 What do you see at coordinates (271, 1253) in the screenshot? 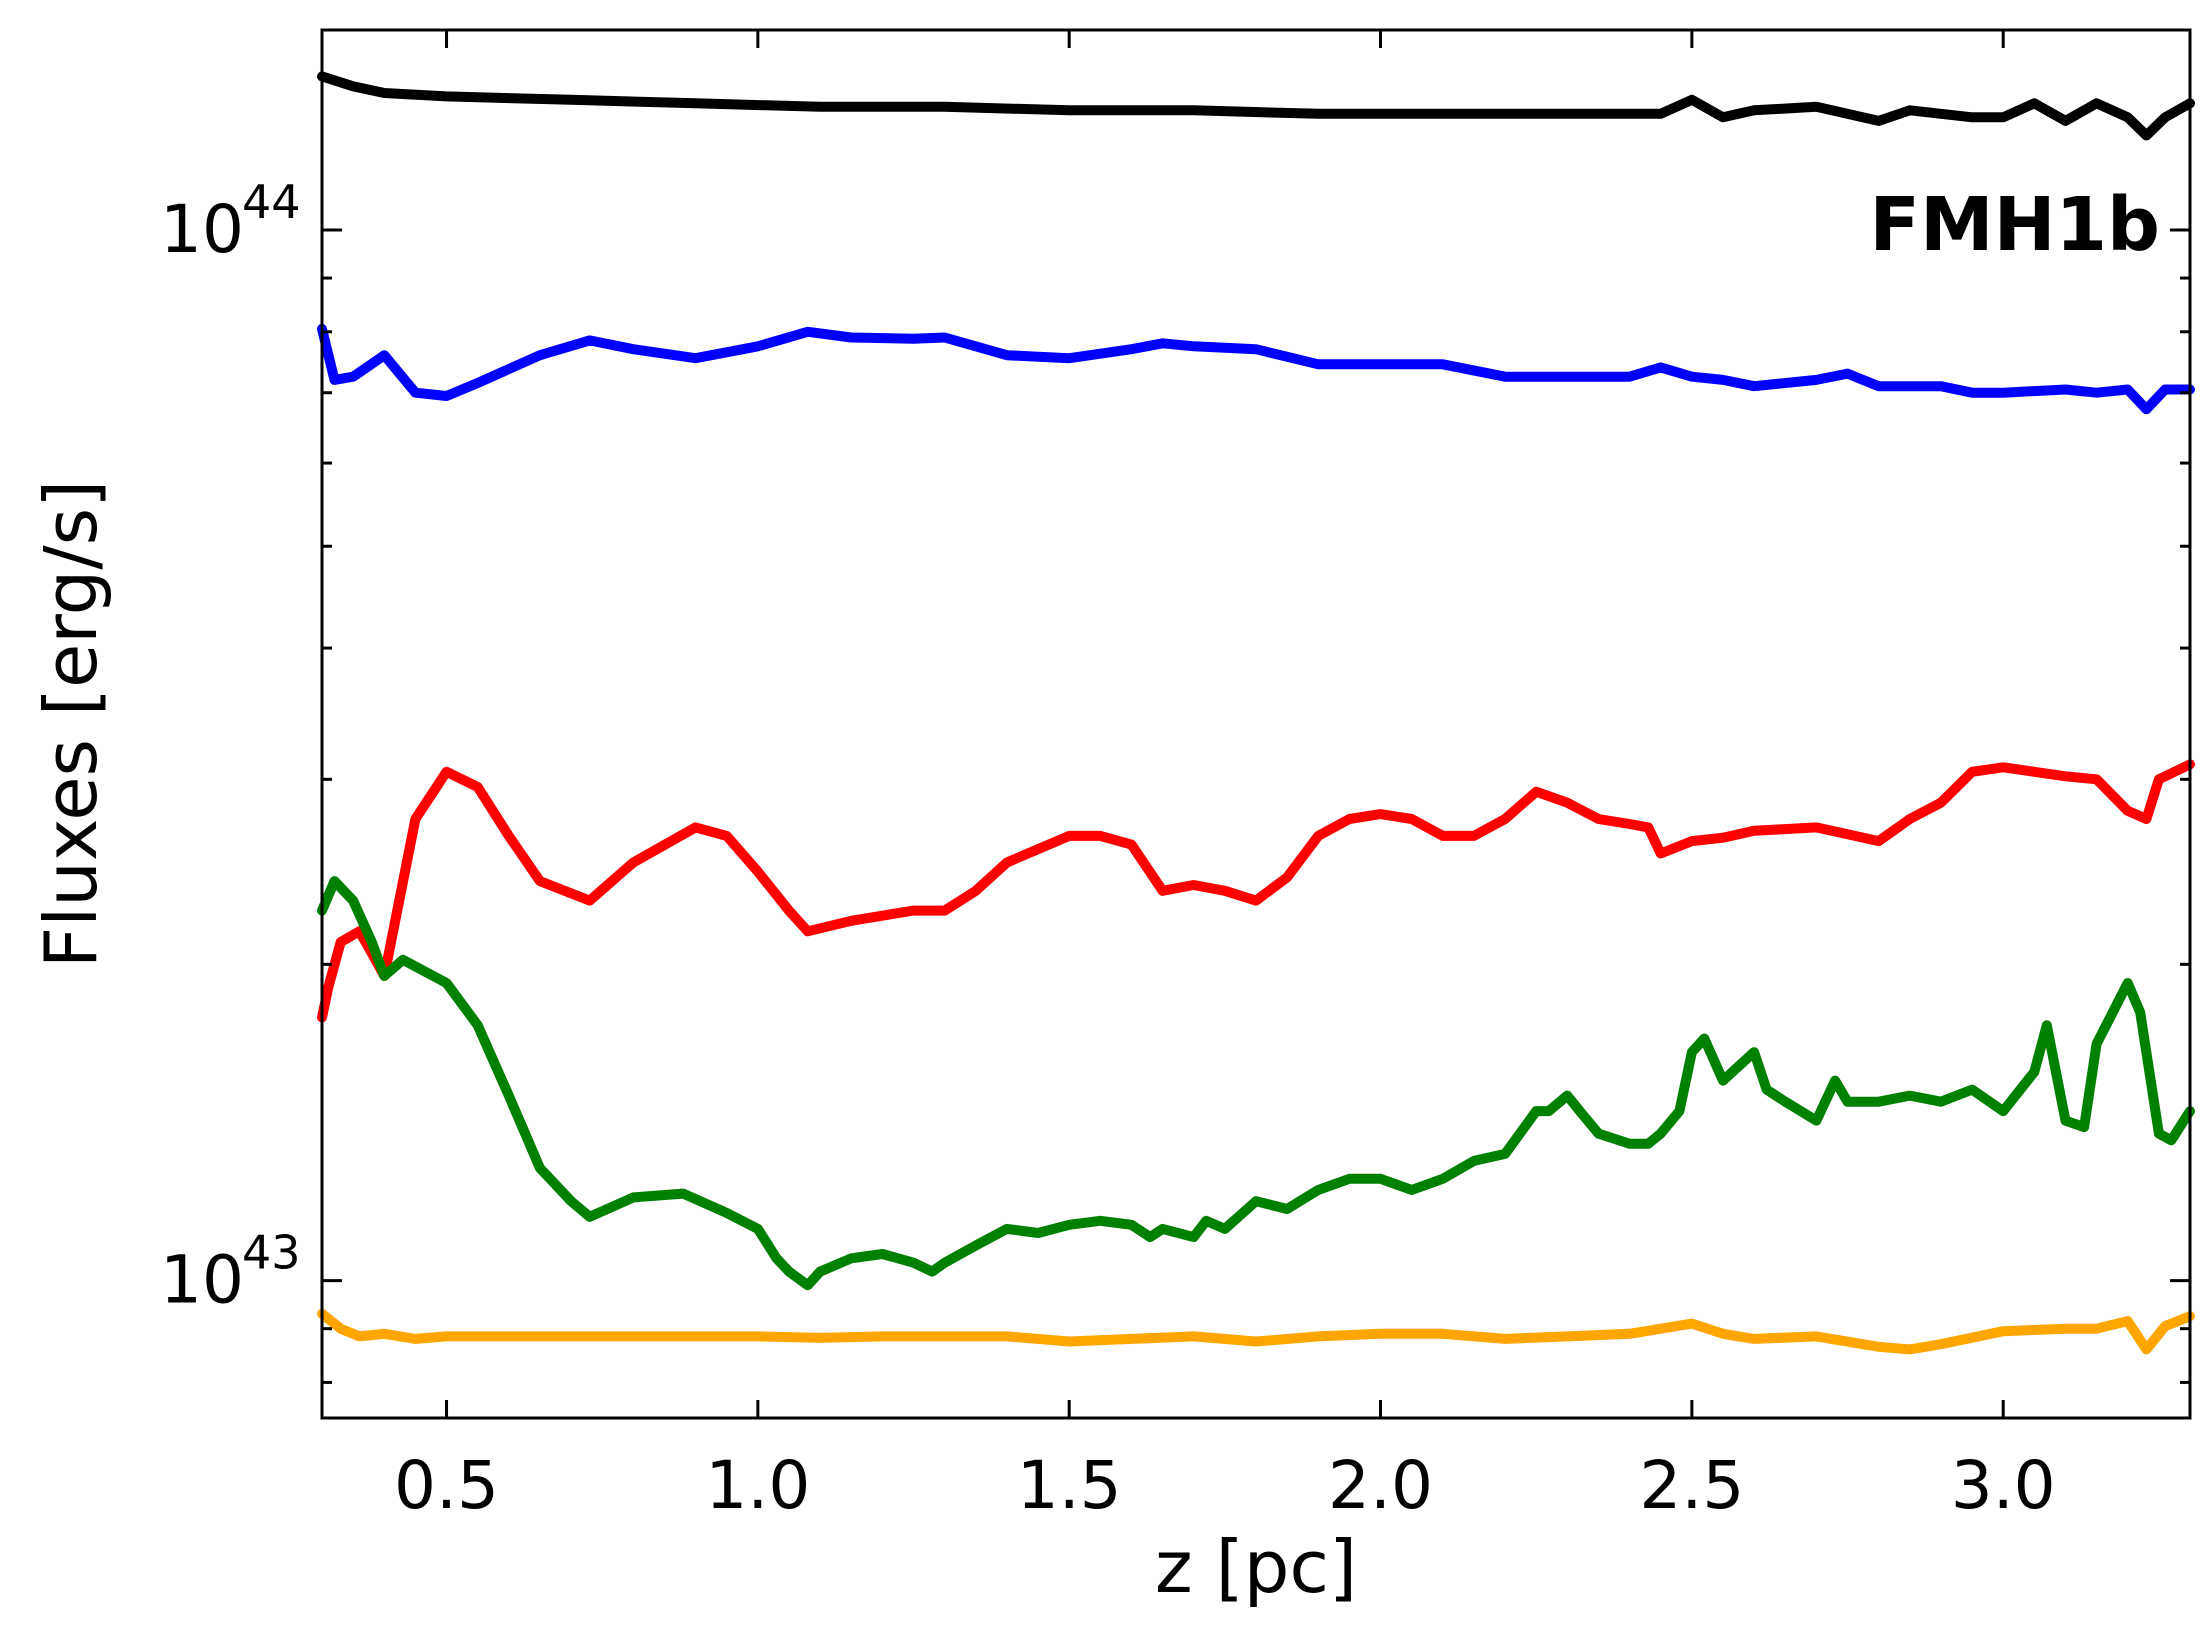
I see `y-tick-label-exponent: 43` at bounding box center [271, 1253].